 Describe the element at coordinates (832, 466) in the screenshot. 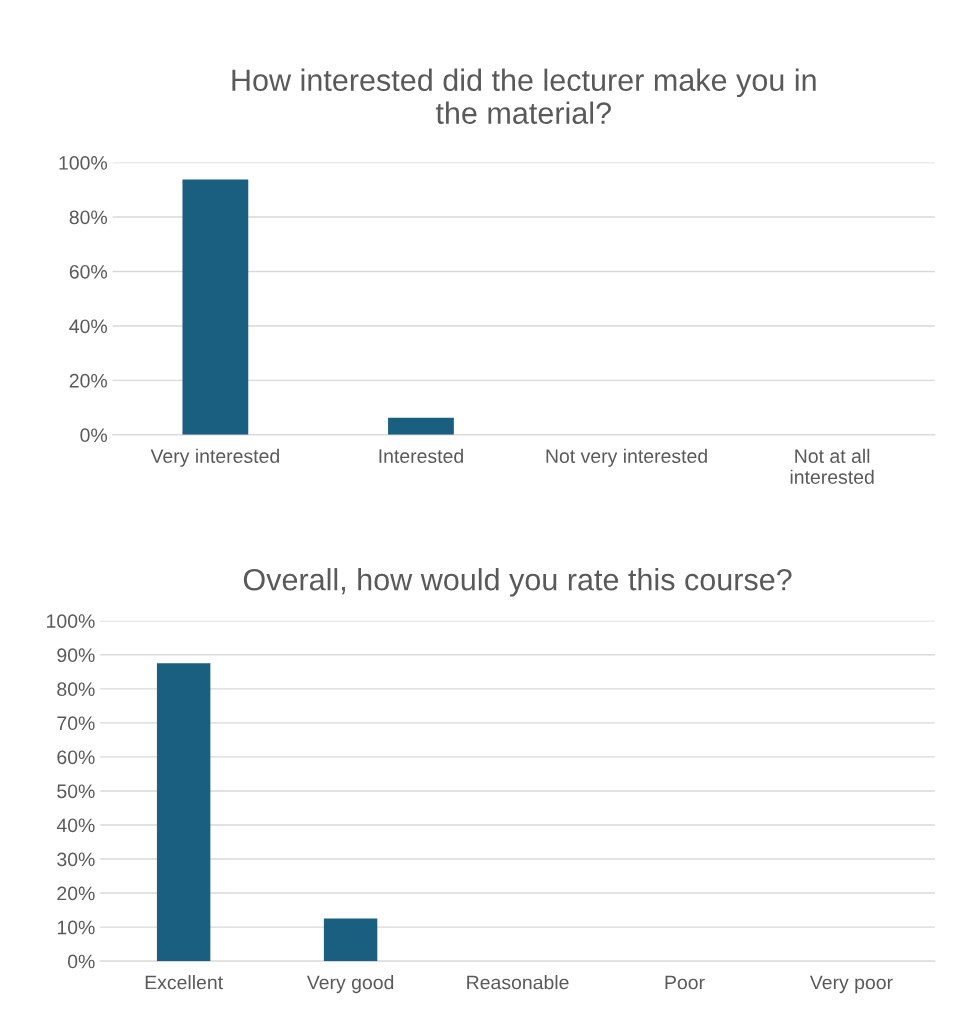

I see `x-tick-label: Not at all interested` at that location.